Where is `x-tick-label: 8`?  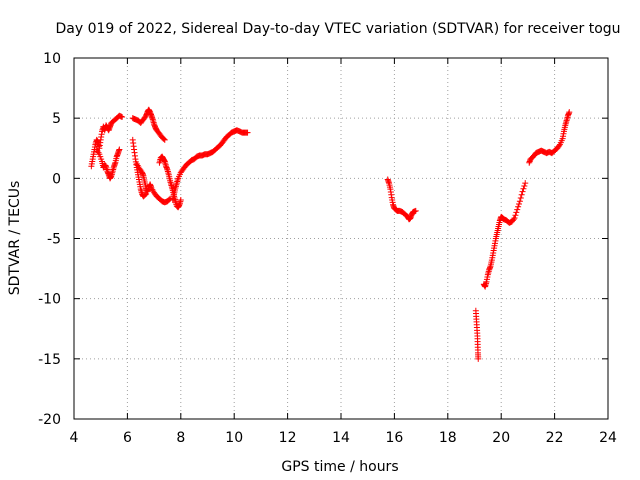 x-tick-label: 8 is located at coordinates (180, 438).